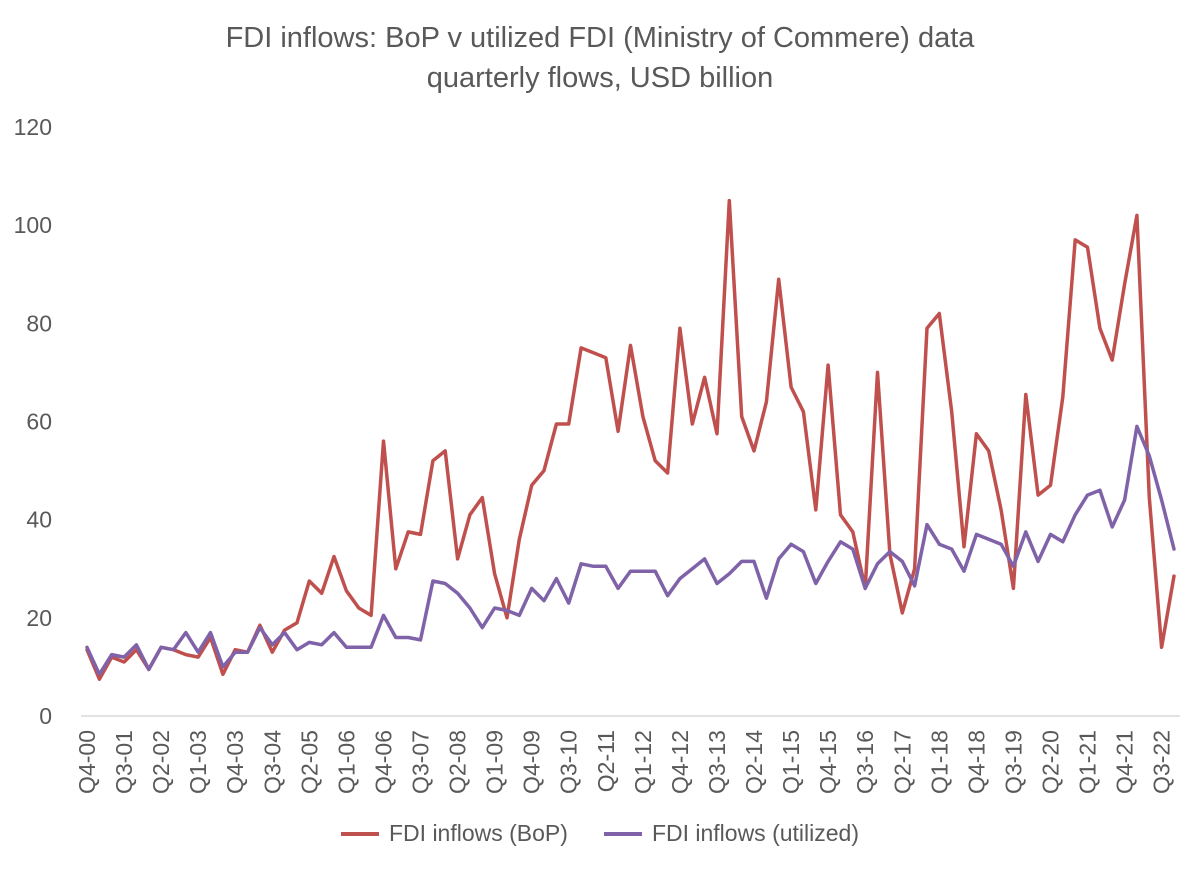  I want to click on x-tick-label: Q4-09, so click(532, 762).